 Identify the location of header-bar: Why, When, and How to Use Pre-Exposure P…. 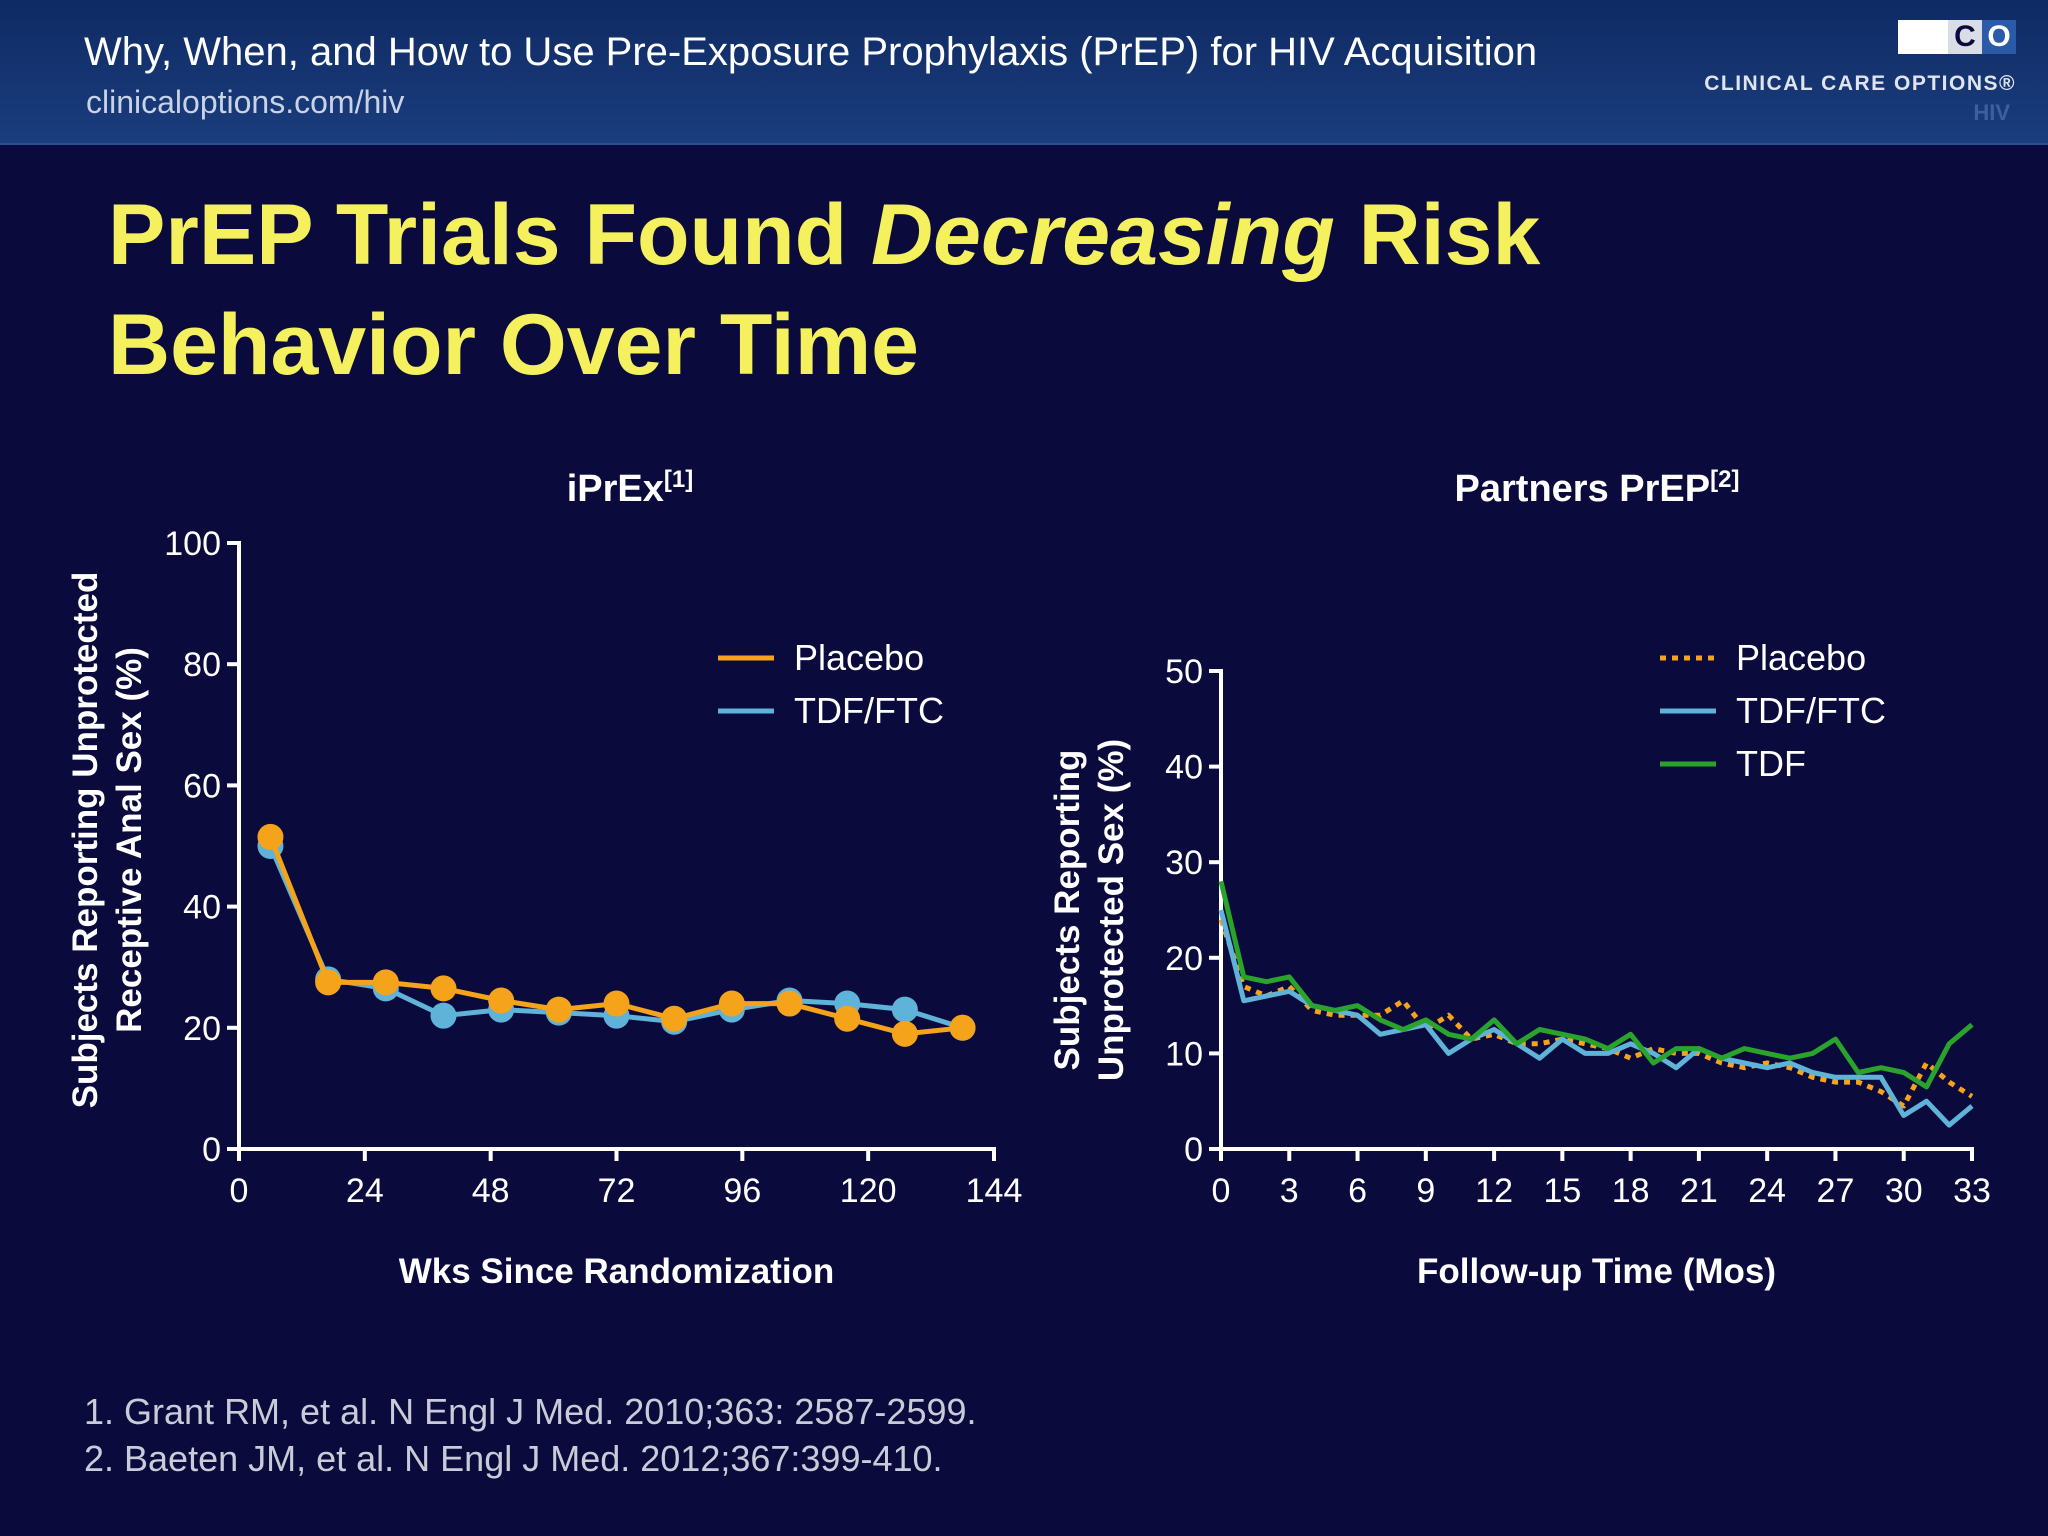
(1024, 72).